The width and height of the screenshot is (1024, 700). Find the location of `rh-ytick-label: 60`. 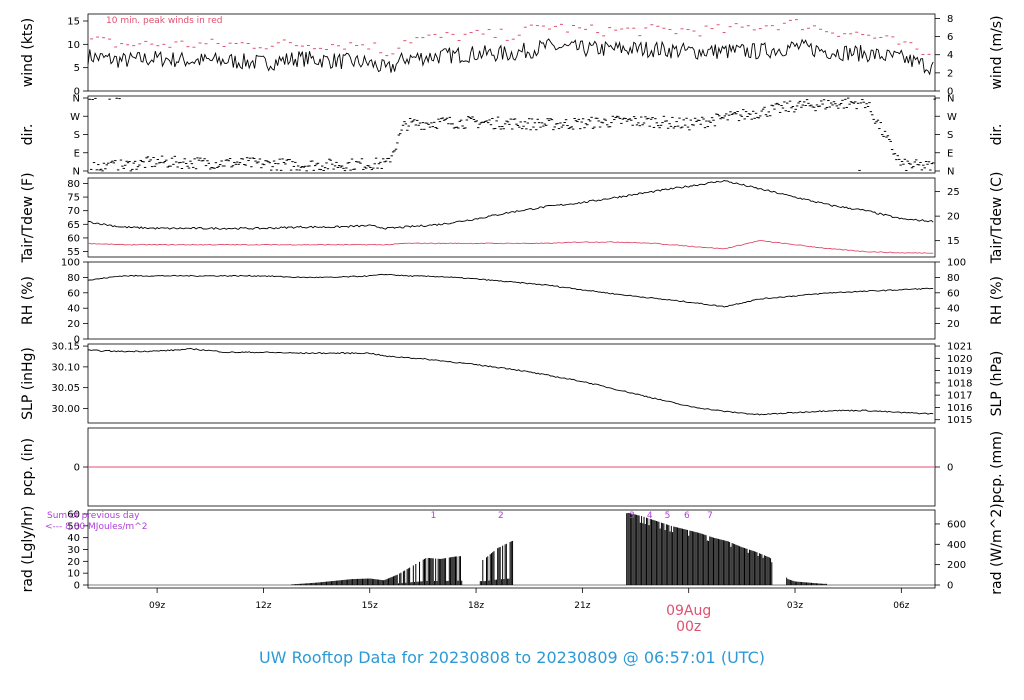

rh-ytick-label: 60 is located at coordinates (73, 293).